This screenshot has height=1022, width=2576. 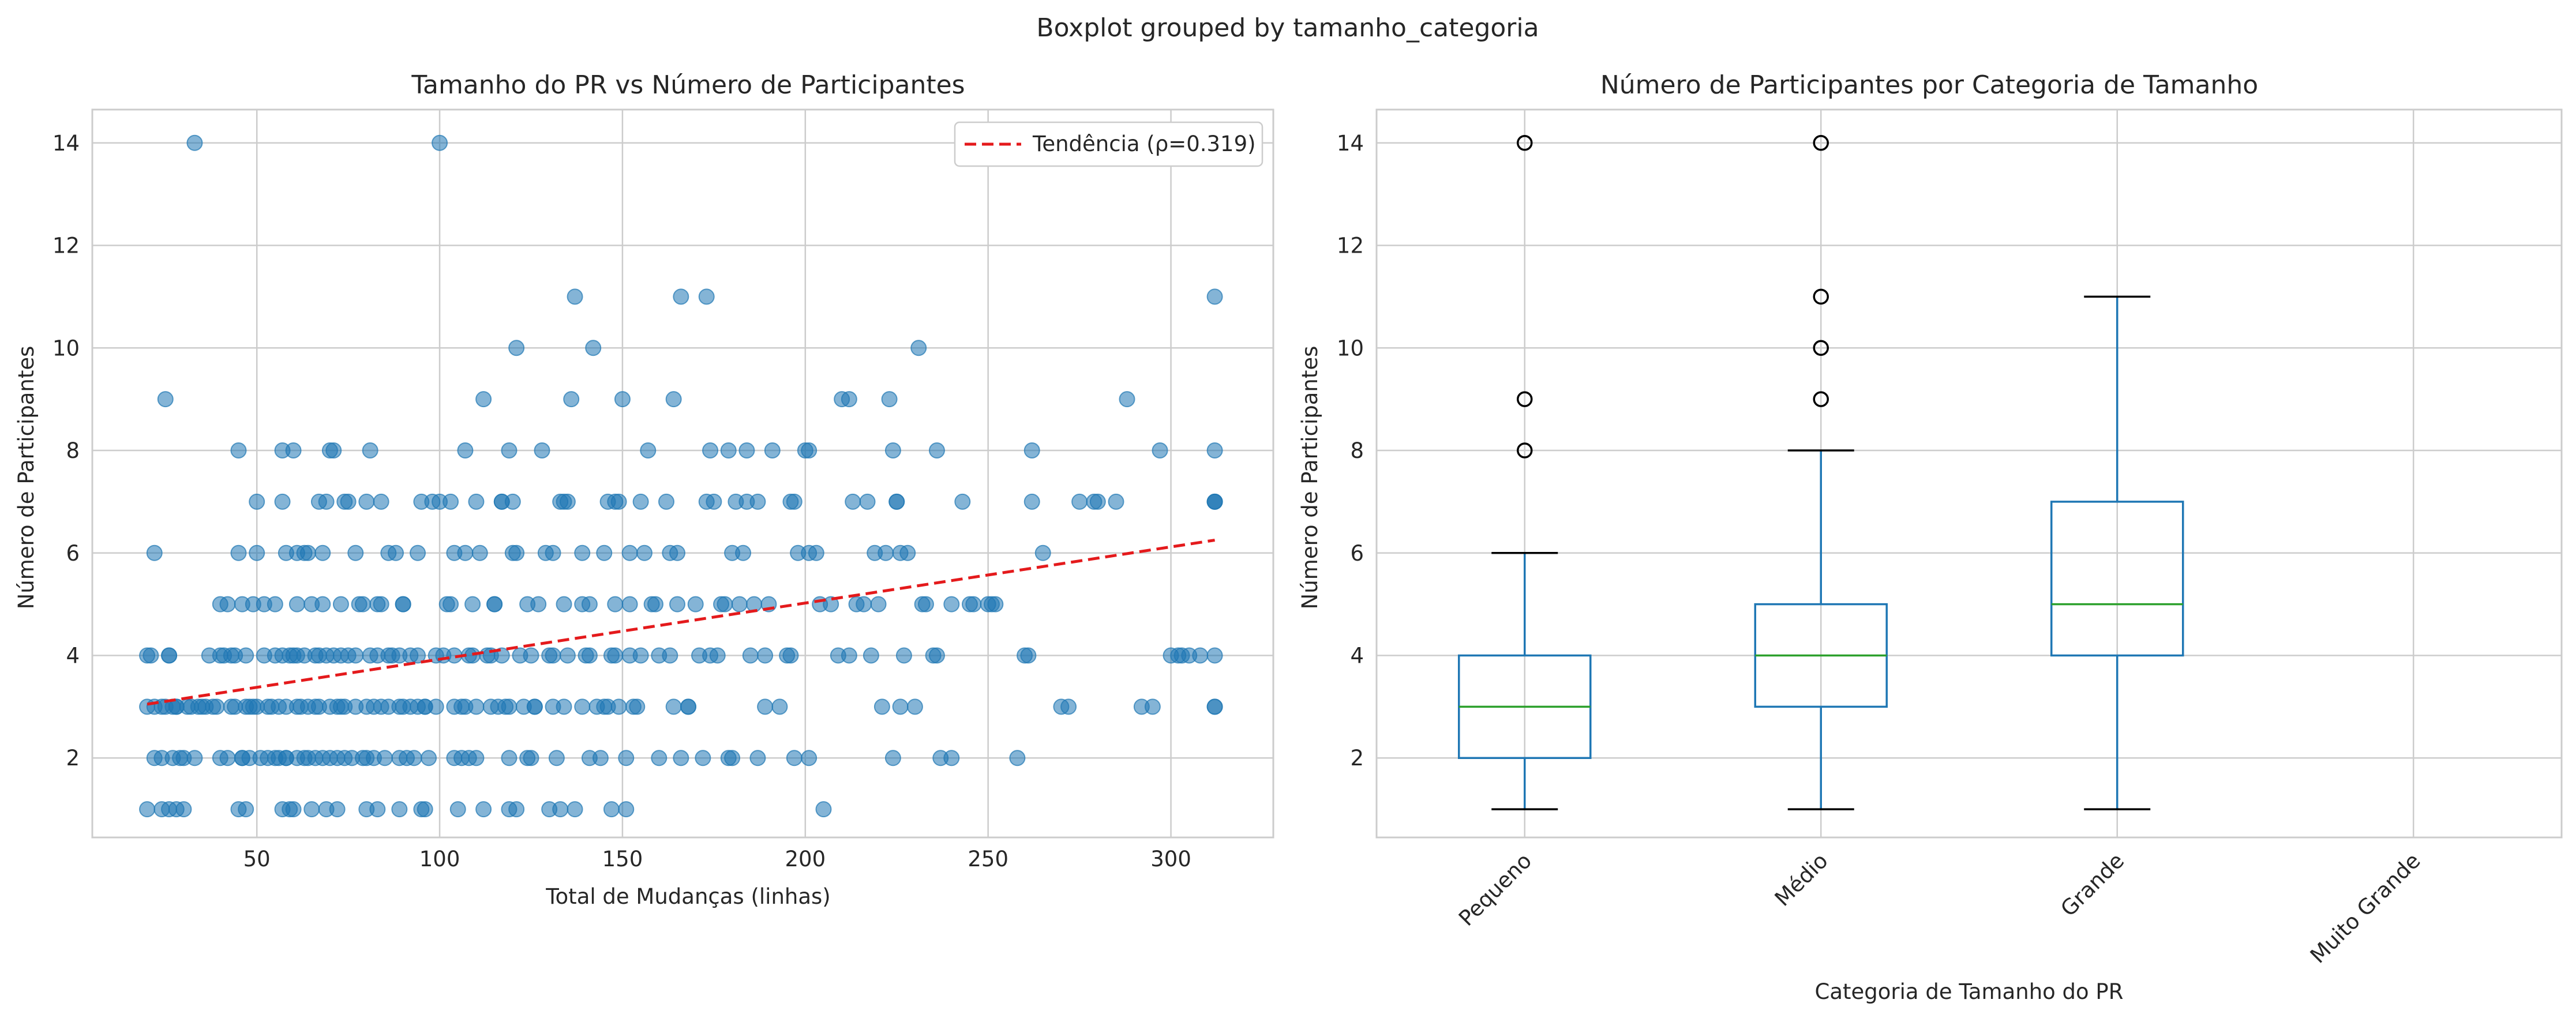 What do you see at coordinates (73, 553) in the screenshot?
I see `scatter-ytick-label: 6` at bounding box center [73, 553].